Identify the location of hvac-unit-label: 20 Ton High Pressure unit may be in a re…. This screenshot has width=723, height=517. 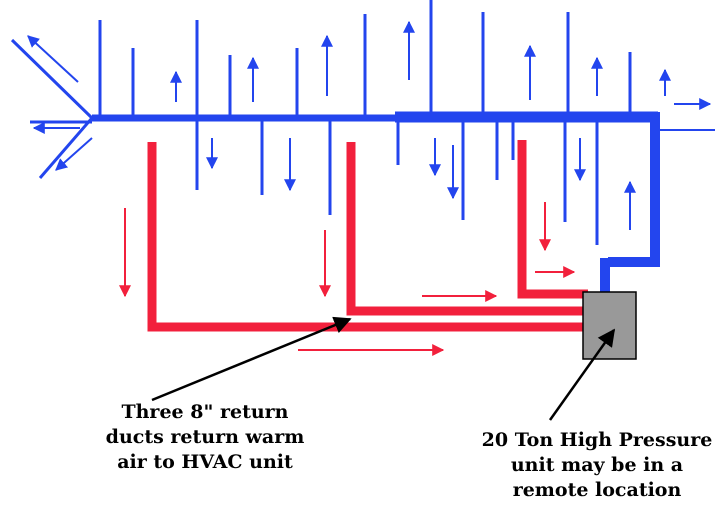
(587, 465).